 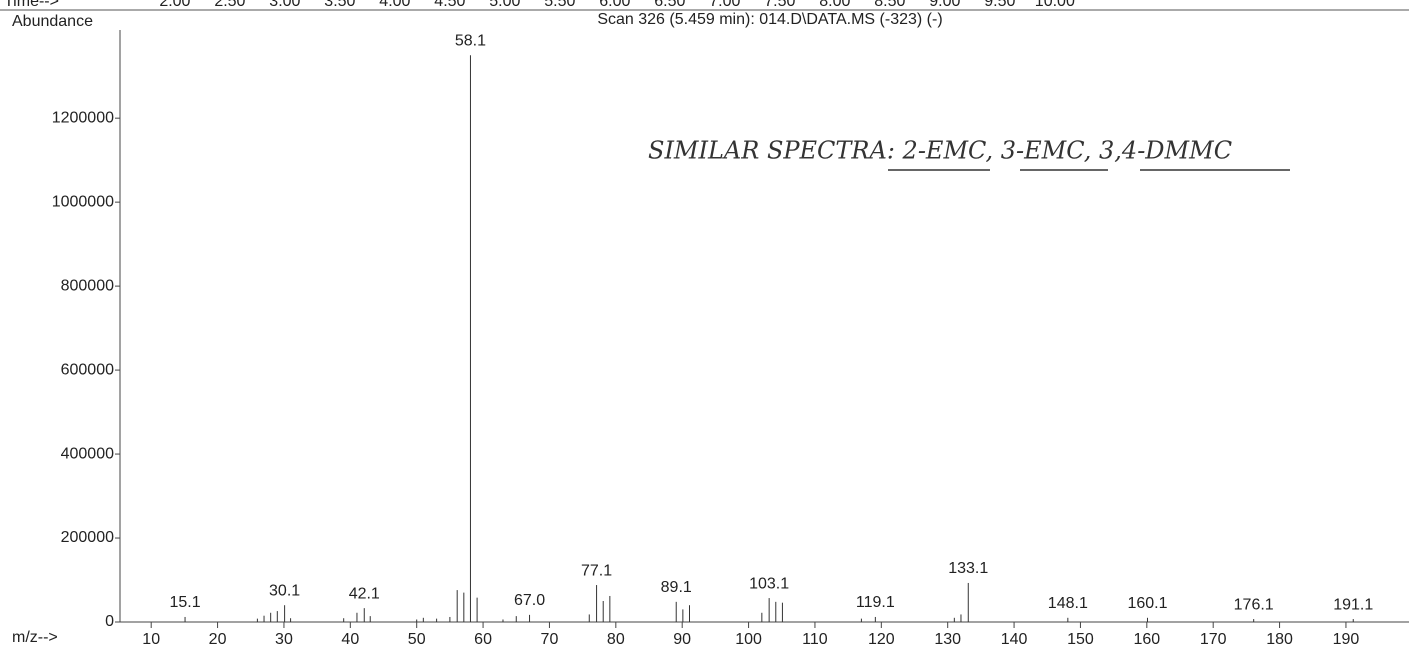 What do you see at coordinates (87, 369) in the screenshot?
I see `y-tick-label: 600000` at bounding box center [87, 369].